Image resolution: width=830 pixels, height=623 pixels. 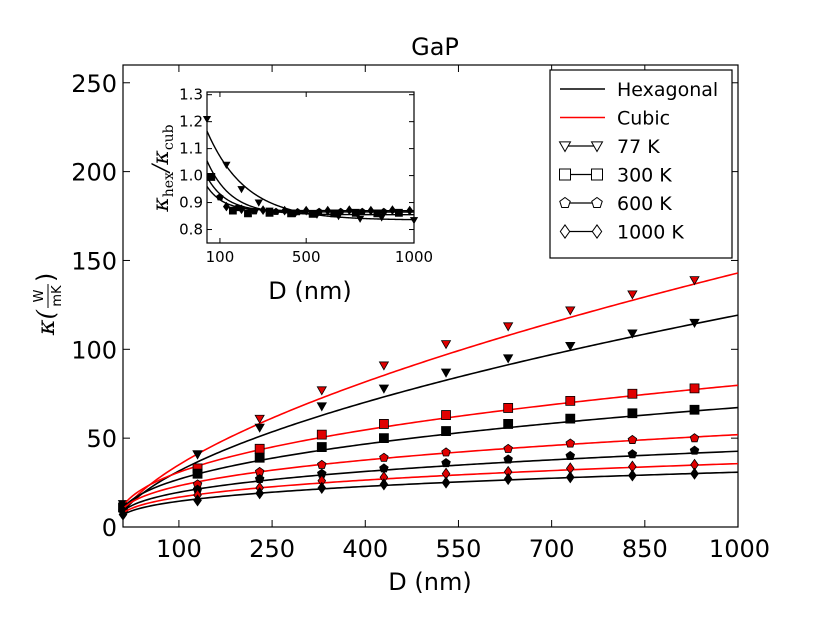 What do you see at coordinates (459, 549) in the screenshot?
I see `main-x-tick-label-550: 550` at bounding box center [459, 549].